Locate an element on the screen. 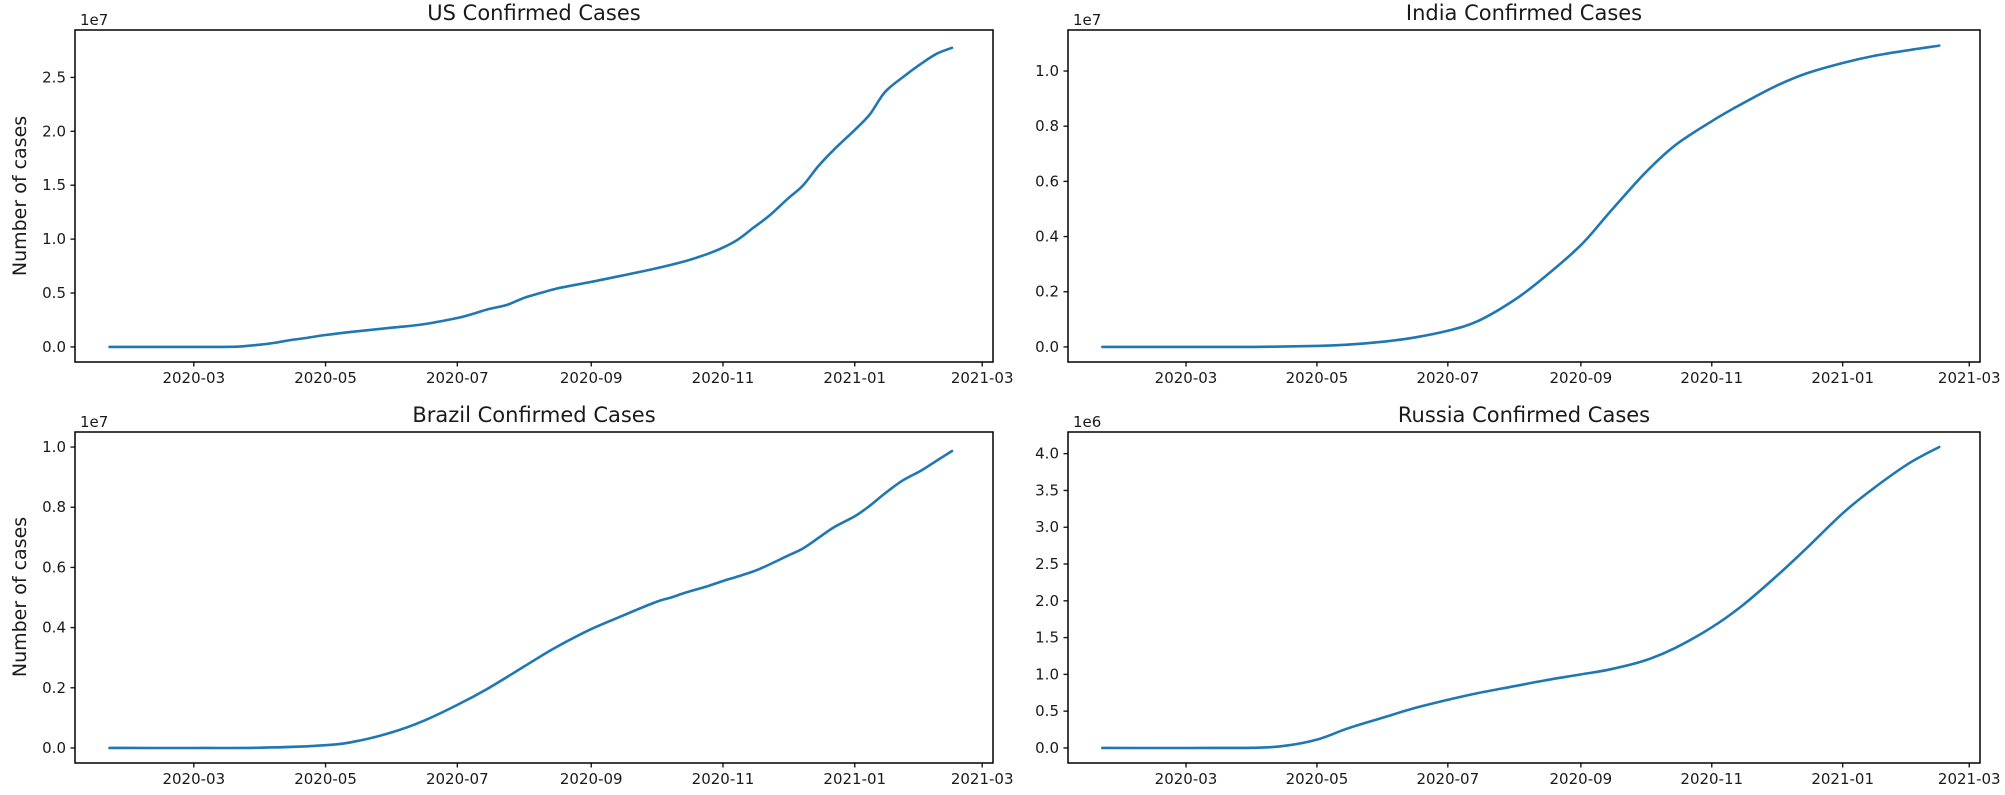 Image resolution: width=2005 pixels, height=795 pixels. y-axis-label-brazil: Number of cases is located at coordinates (20, 597).